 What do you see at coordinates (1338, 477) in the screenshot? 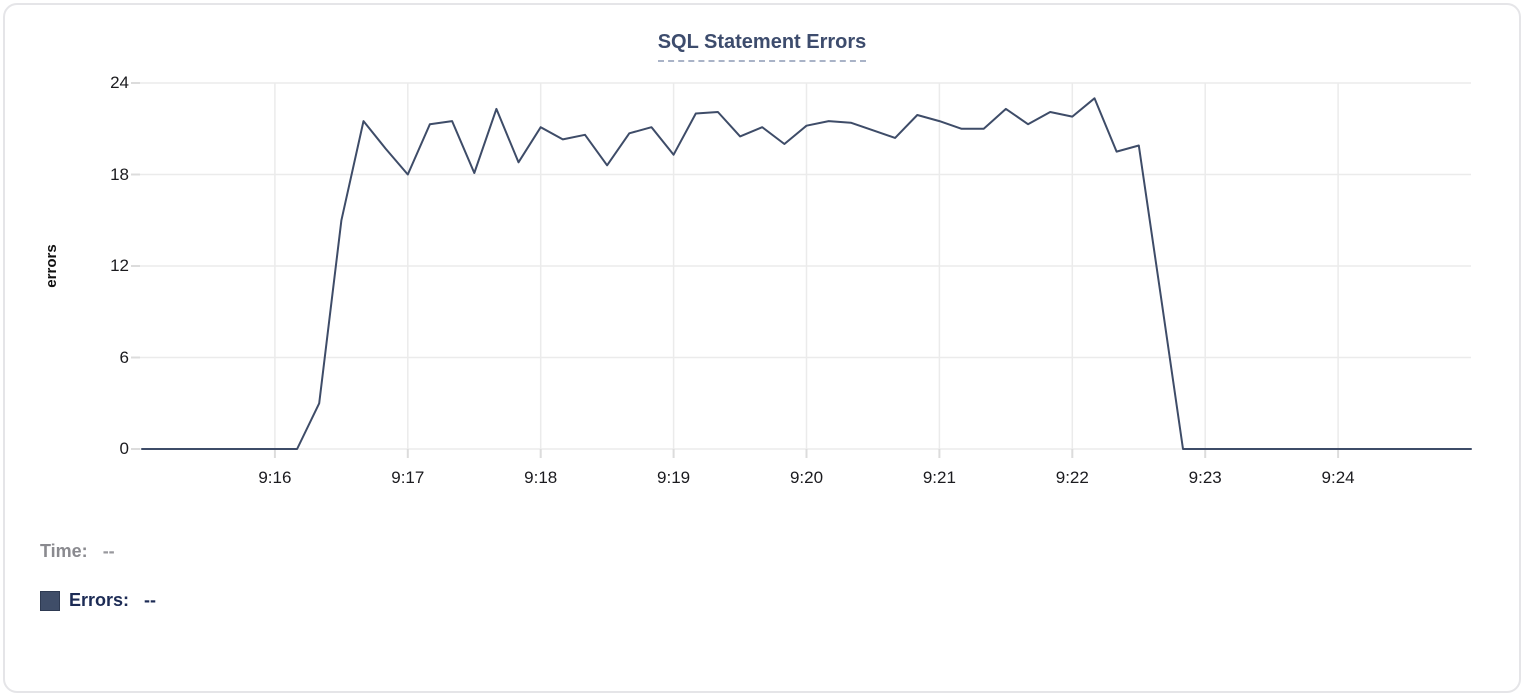
I see `x-tick-label: 9:24` at bounding box center [1338, 477].